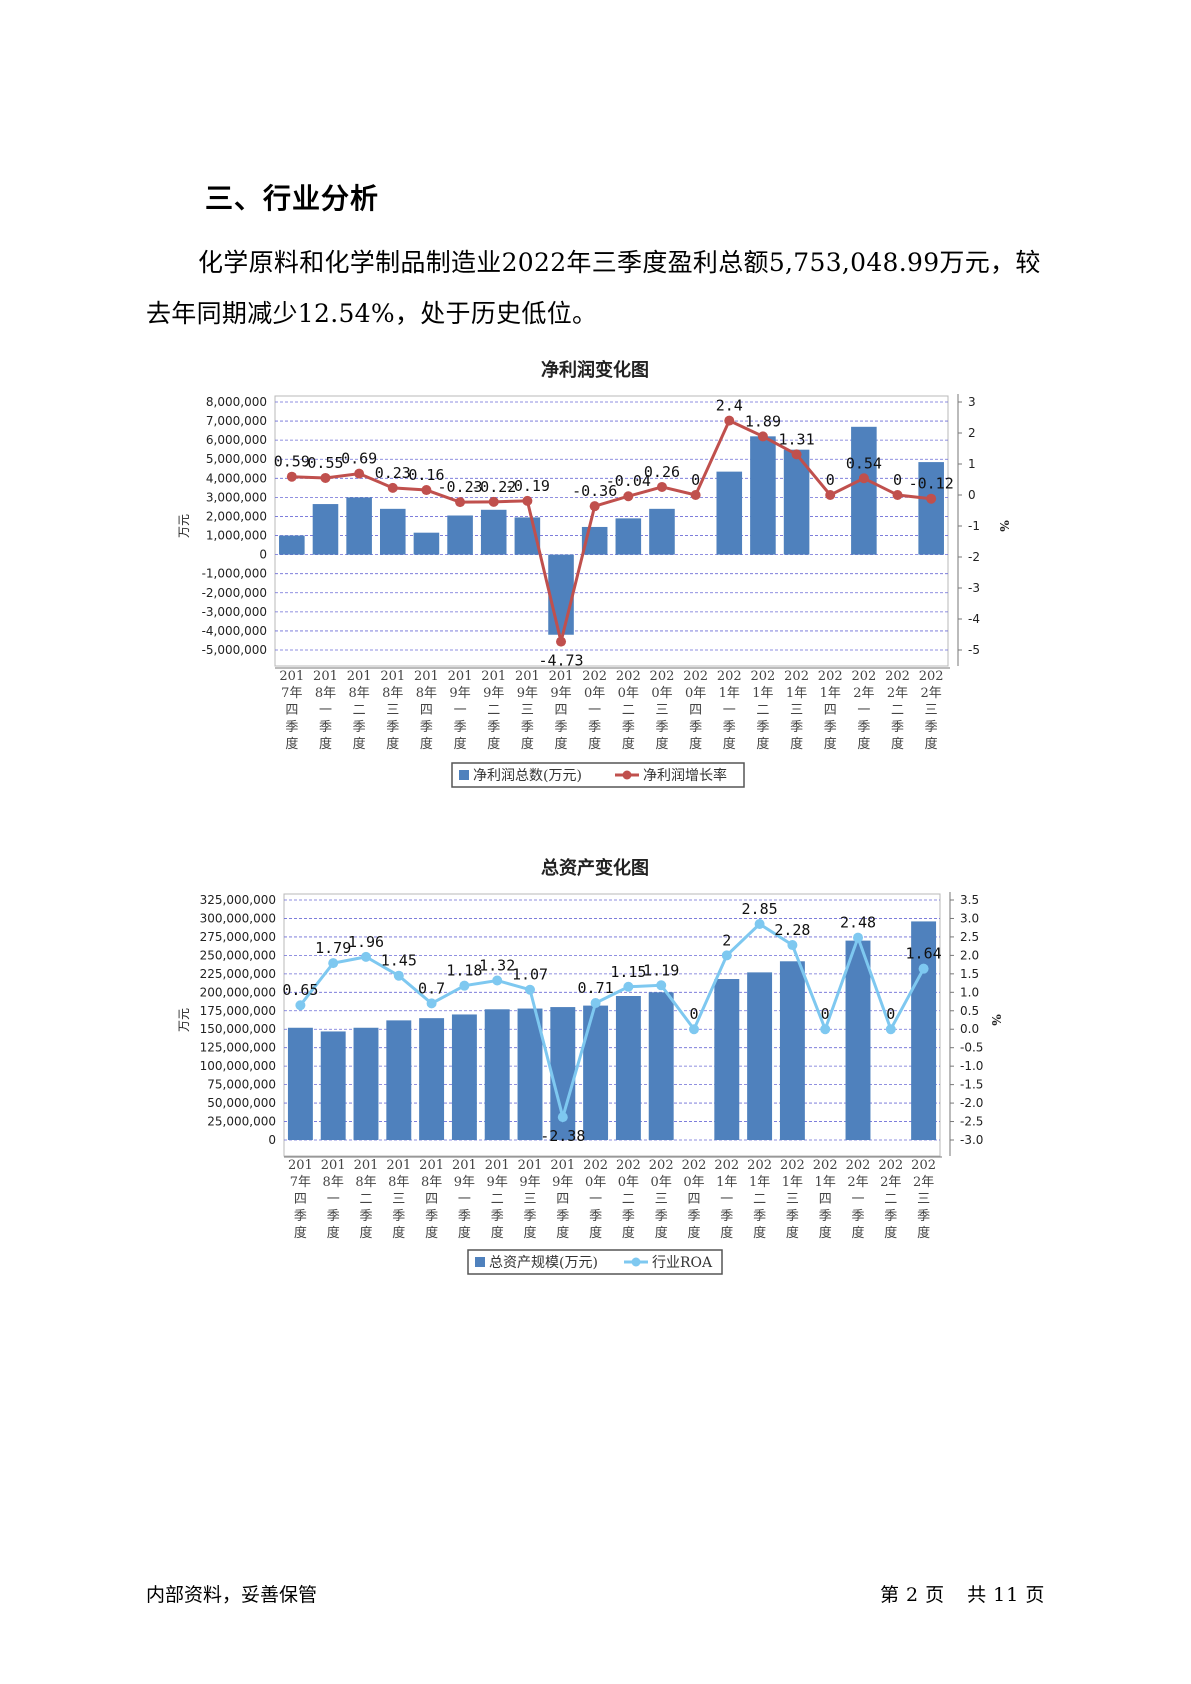  Describe the element at coordinates (972, 402) in the screenshot. I see `net-profit-y2-tick: 3` at that location.